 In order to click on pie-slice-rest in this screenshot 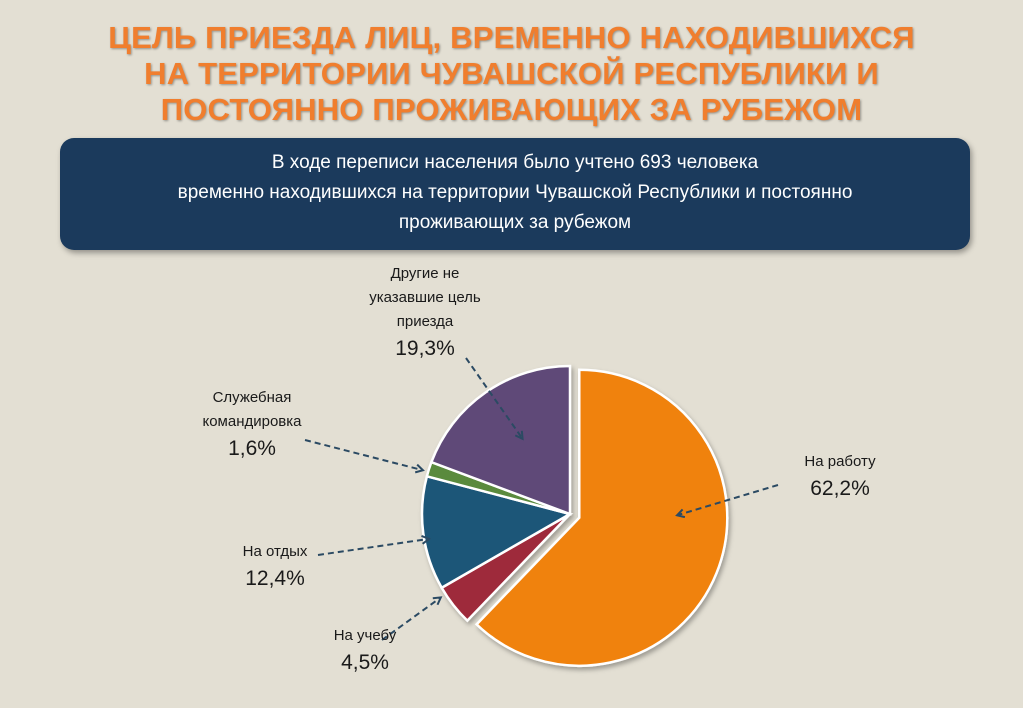, I will do `click(497, 532)`.